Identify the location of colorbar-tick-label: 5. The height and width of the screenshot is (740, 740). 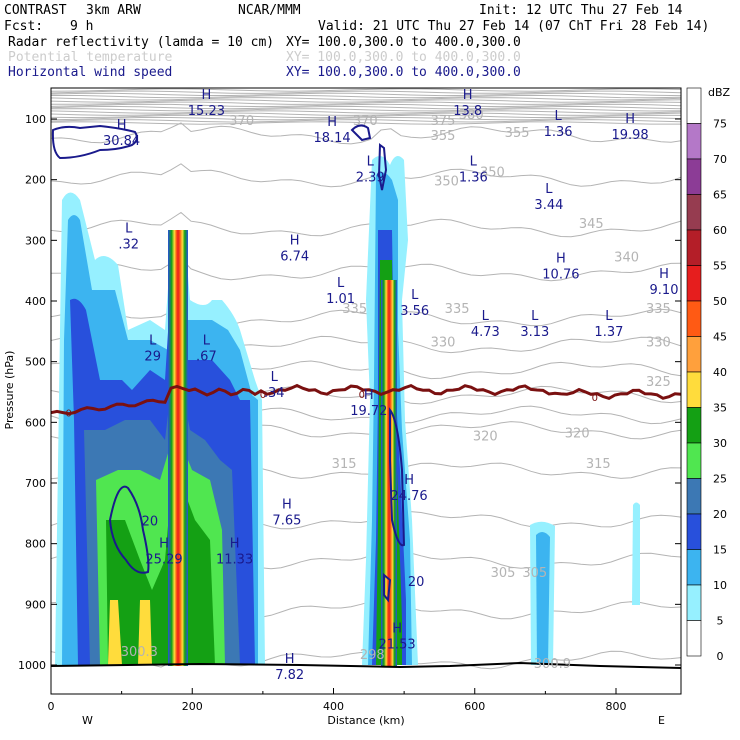
(720, 621).